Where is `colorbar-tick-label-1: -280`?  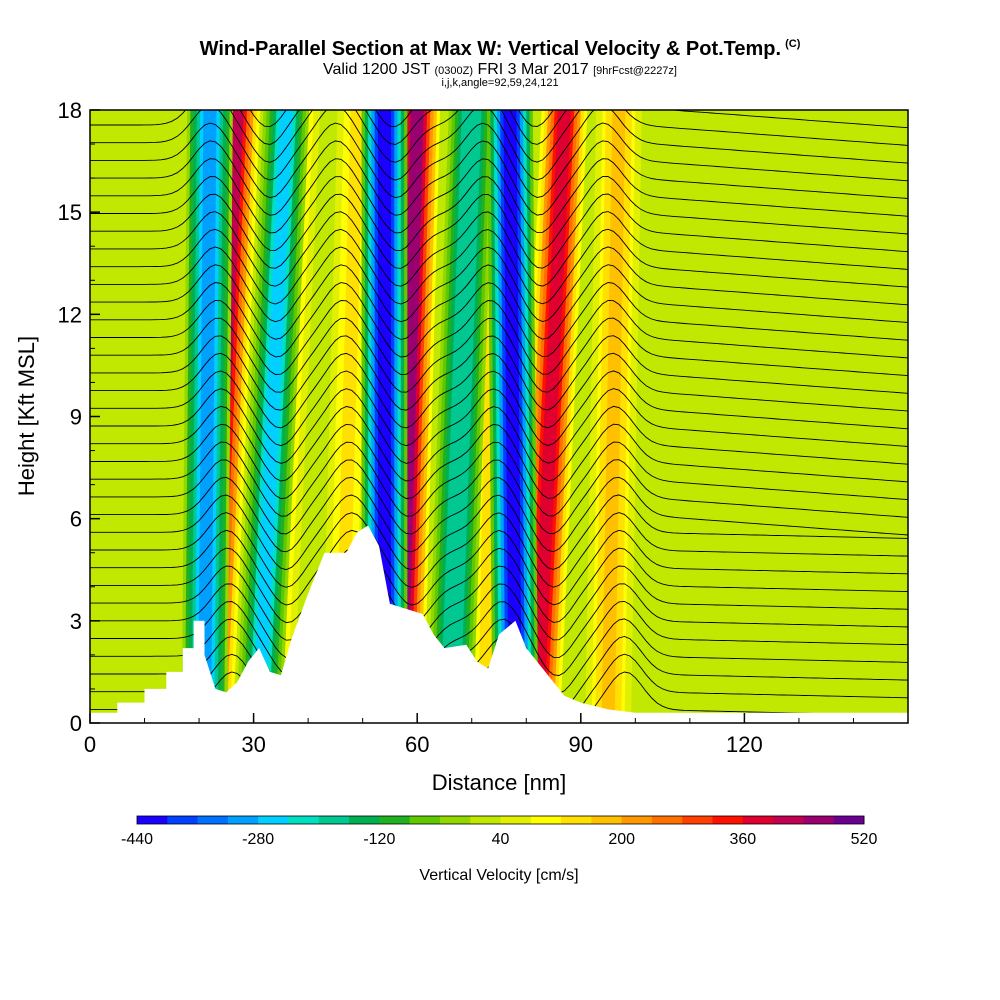 colorbar-tick-label-1: -280 is located at coordinates (258, 839).